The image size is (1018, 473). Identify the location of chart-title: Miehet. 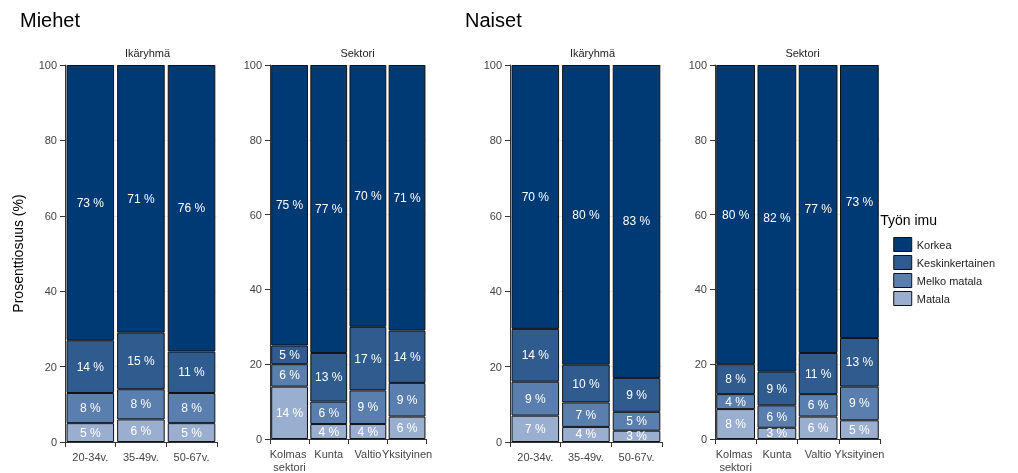
(50, 20).